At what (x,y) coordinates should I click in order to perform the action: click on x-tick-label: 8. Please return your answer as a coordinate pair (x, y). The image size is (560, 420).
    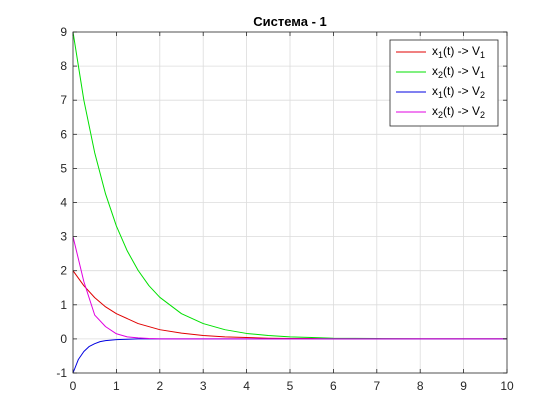
    Looking at the image, I should click on (420, 386).